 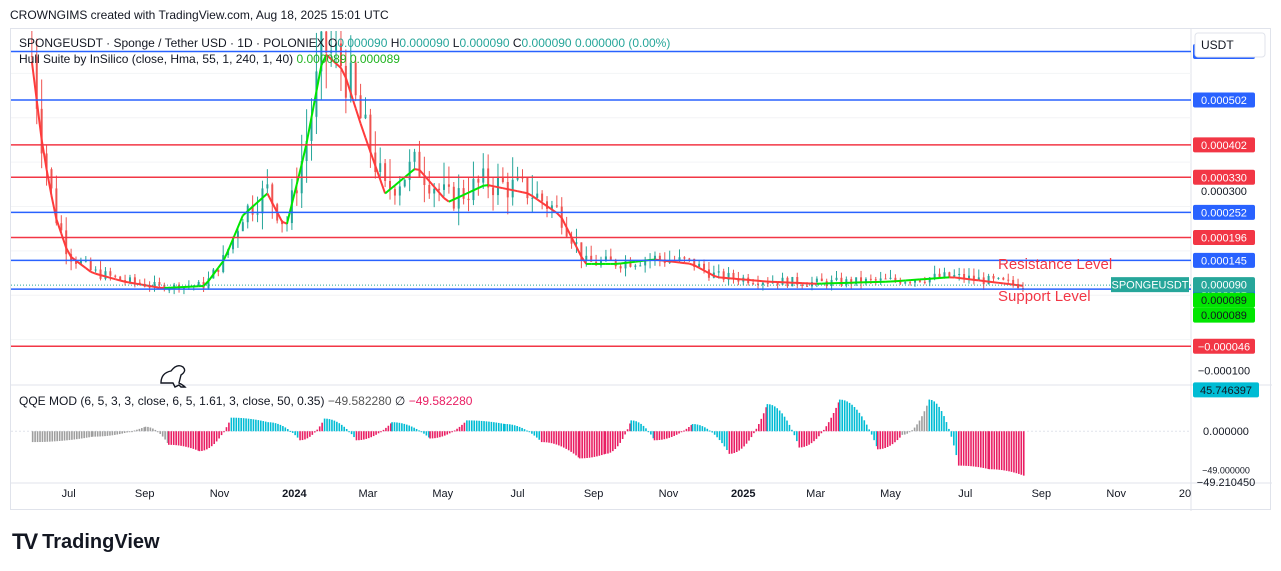 What do you see at coordinates (669, 494) in the screenshot?
I see `time-axis-label: Nov` at bounding box center [669, 494].